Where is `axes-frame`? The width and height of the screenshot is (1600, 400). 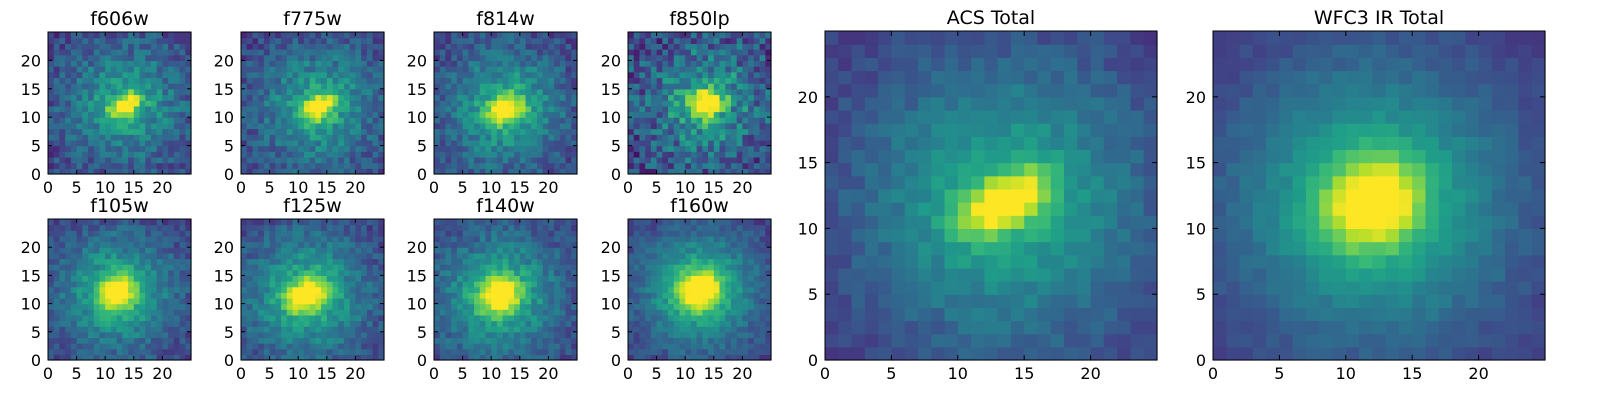
axes-frame is located at coordinates (505, 103).